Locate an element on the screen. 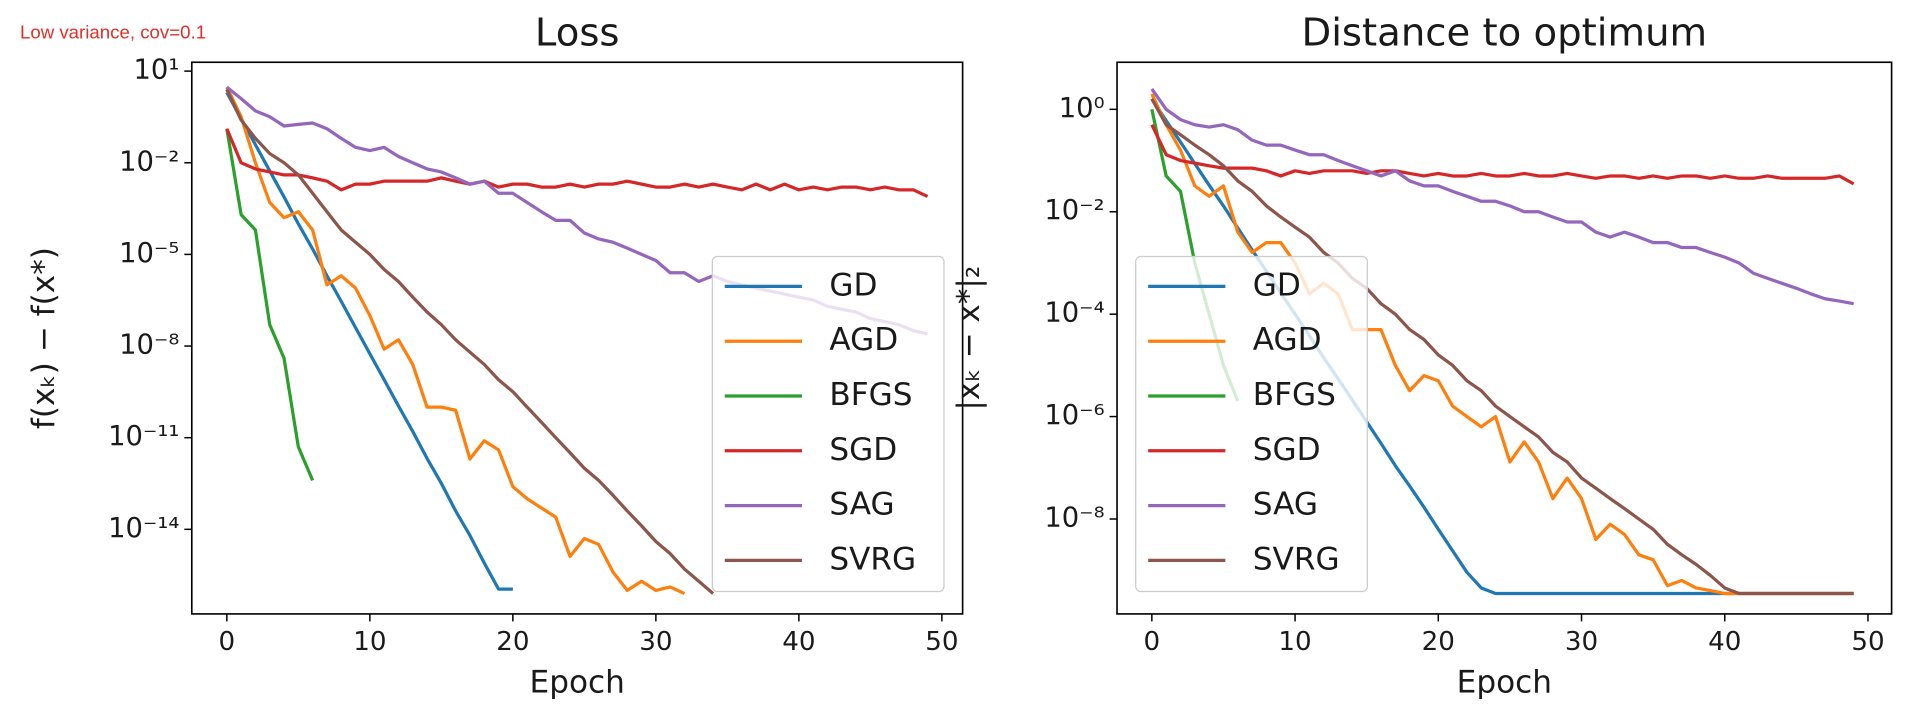  y-tick-label: 10¹ is located at coordinates (157, 70).